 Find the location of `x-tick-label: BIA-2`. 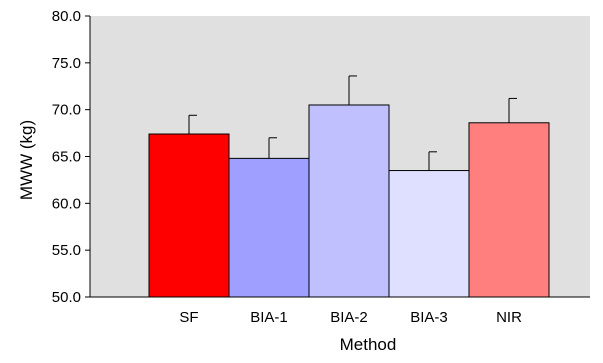

x-tick-label: BIA-2 is located at coordinates (349, 317).